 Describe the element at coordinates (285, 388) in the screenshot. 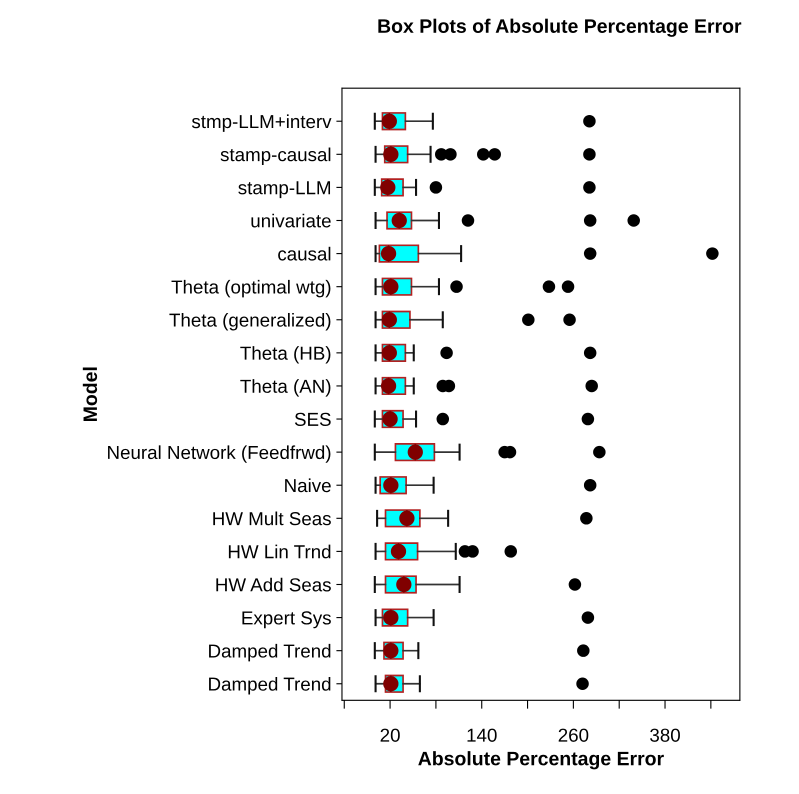

I see `y-tick-label: Theta (AN)` at that location.